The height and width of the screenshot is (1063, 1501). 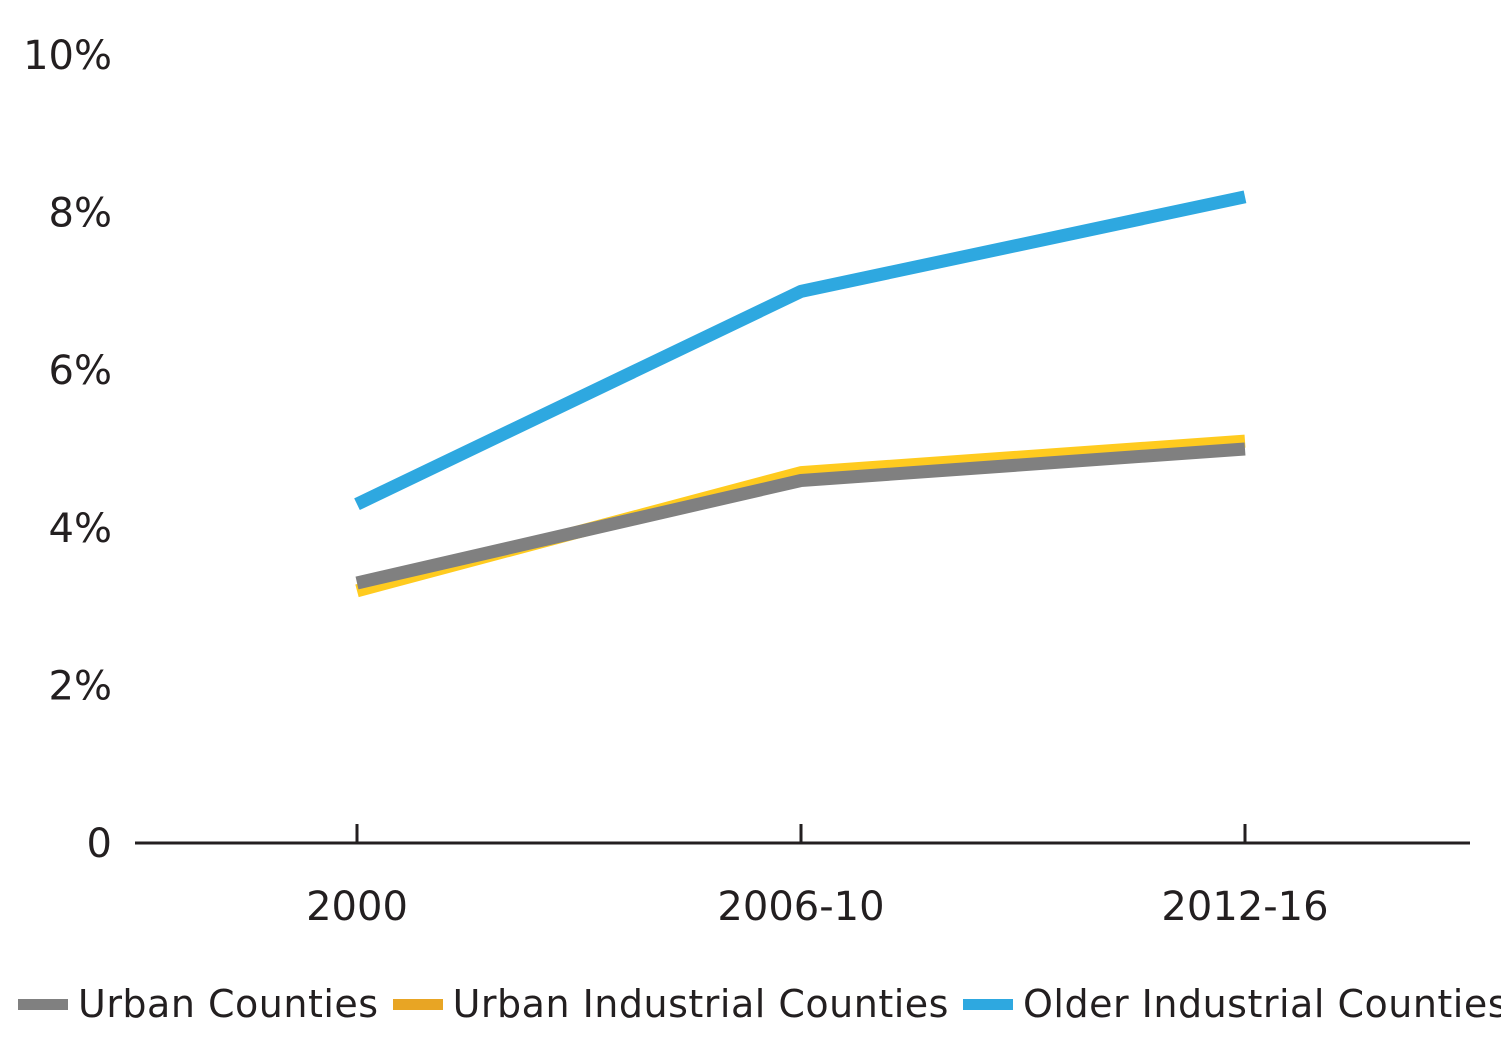 What do you see at coordinates (67, 450) in the screenshot?
I see `y-axis-labels: 0 2% 4% 6% 8% 10%` at bounding box center [67, 450].